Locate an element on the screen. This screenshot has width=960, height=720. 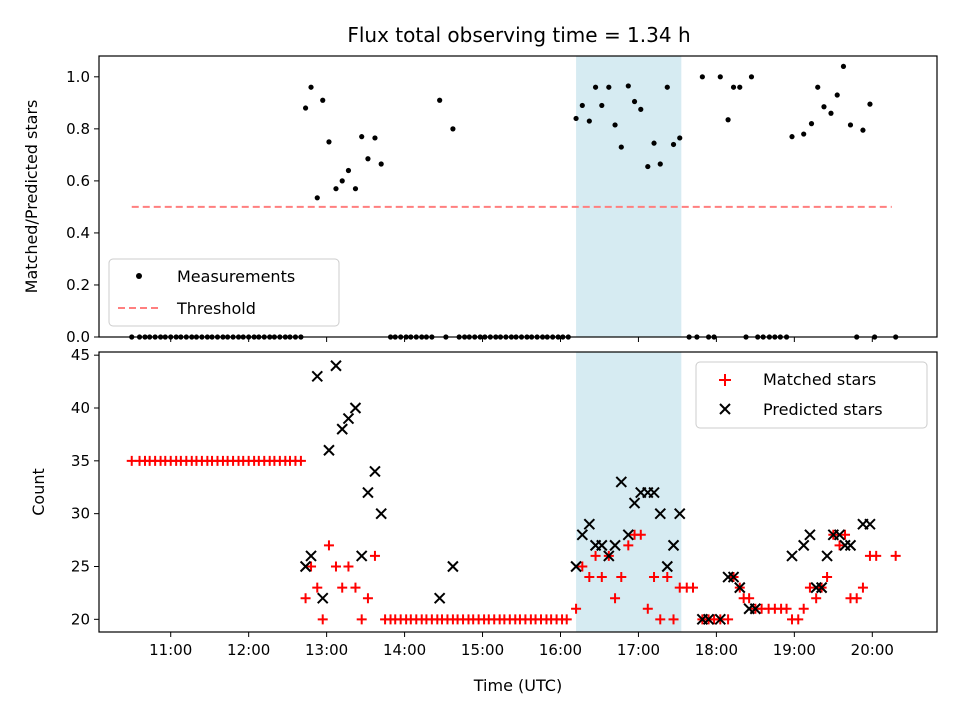
x-tick-label: 14:00 is located at coordinates (404, 650).